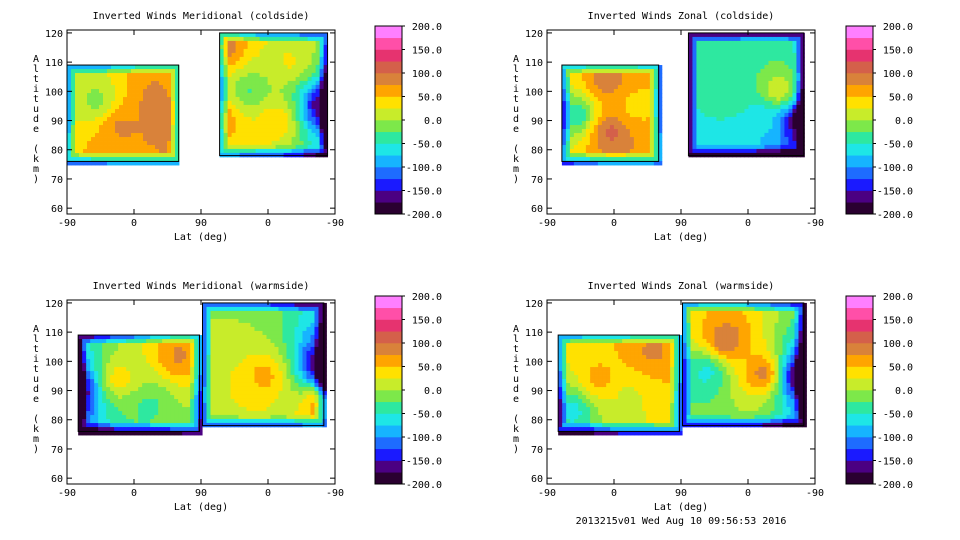 Image resolution: width=960 pixels, height=540 pixels. Describe the element at coordinates (57, 450) in the screenshot. I see `y-tick-label: 70` at that location.